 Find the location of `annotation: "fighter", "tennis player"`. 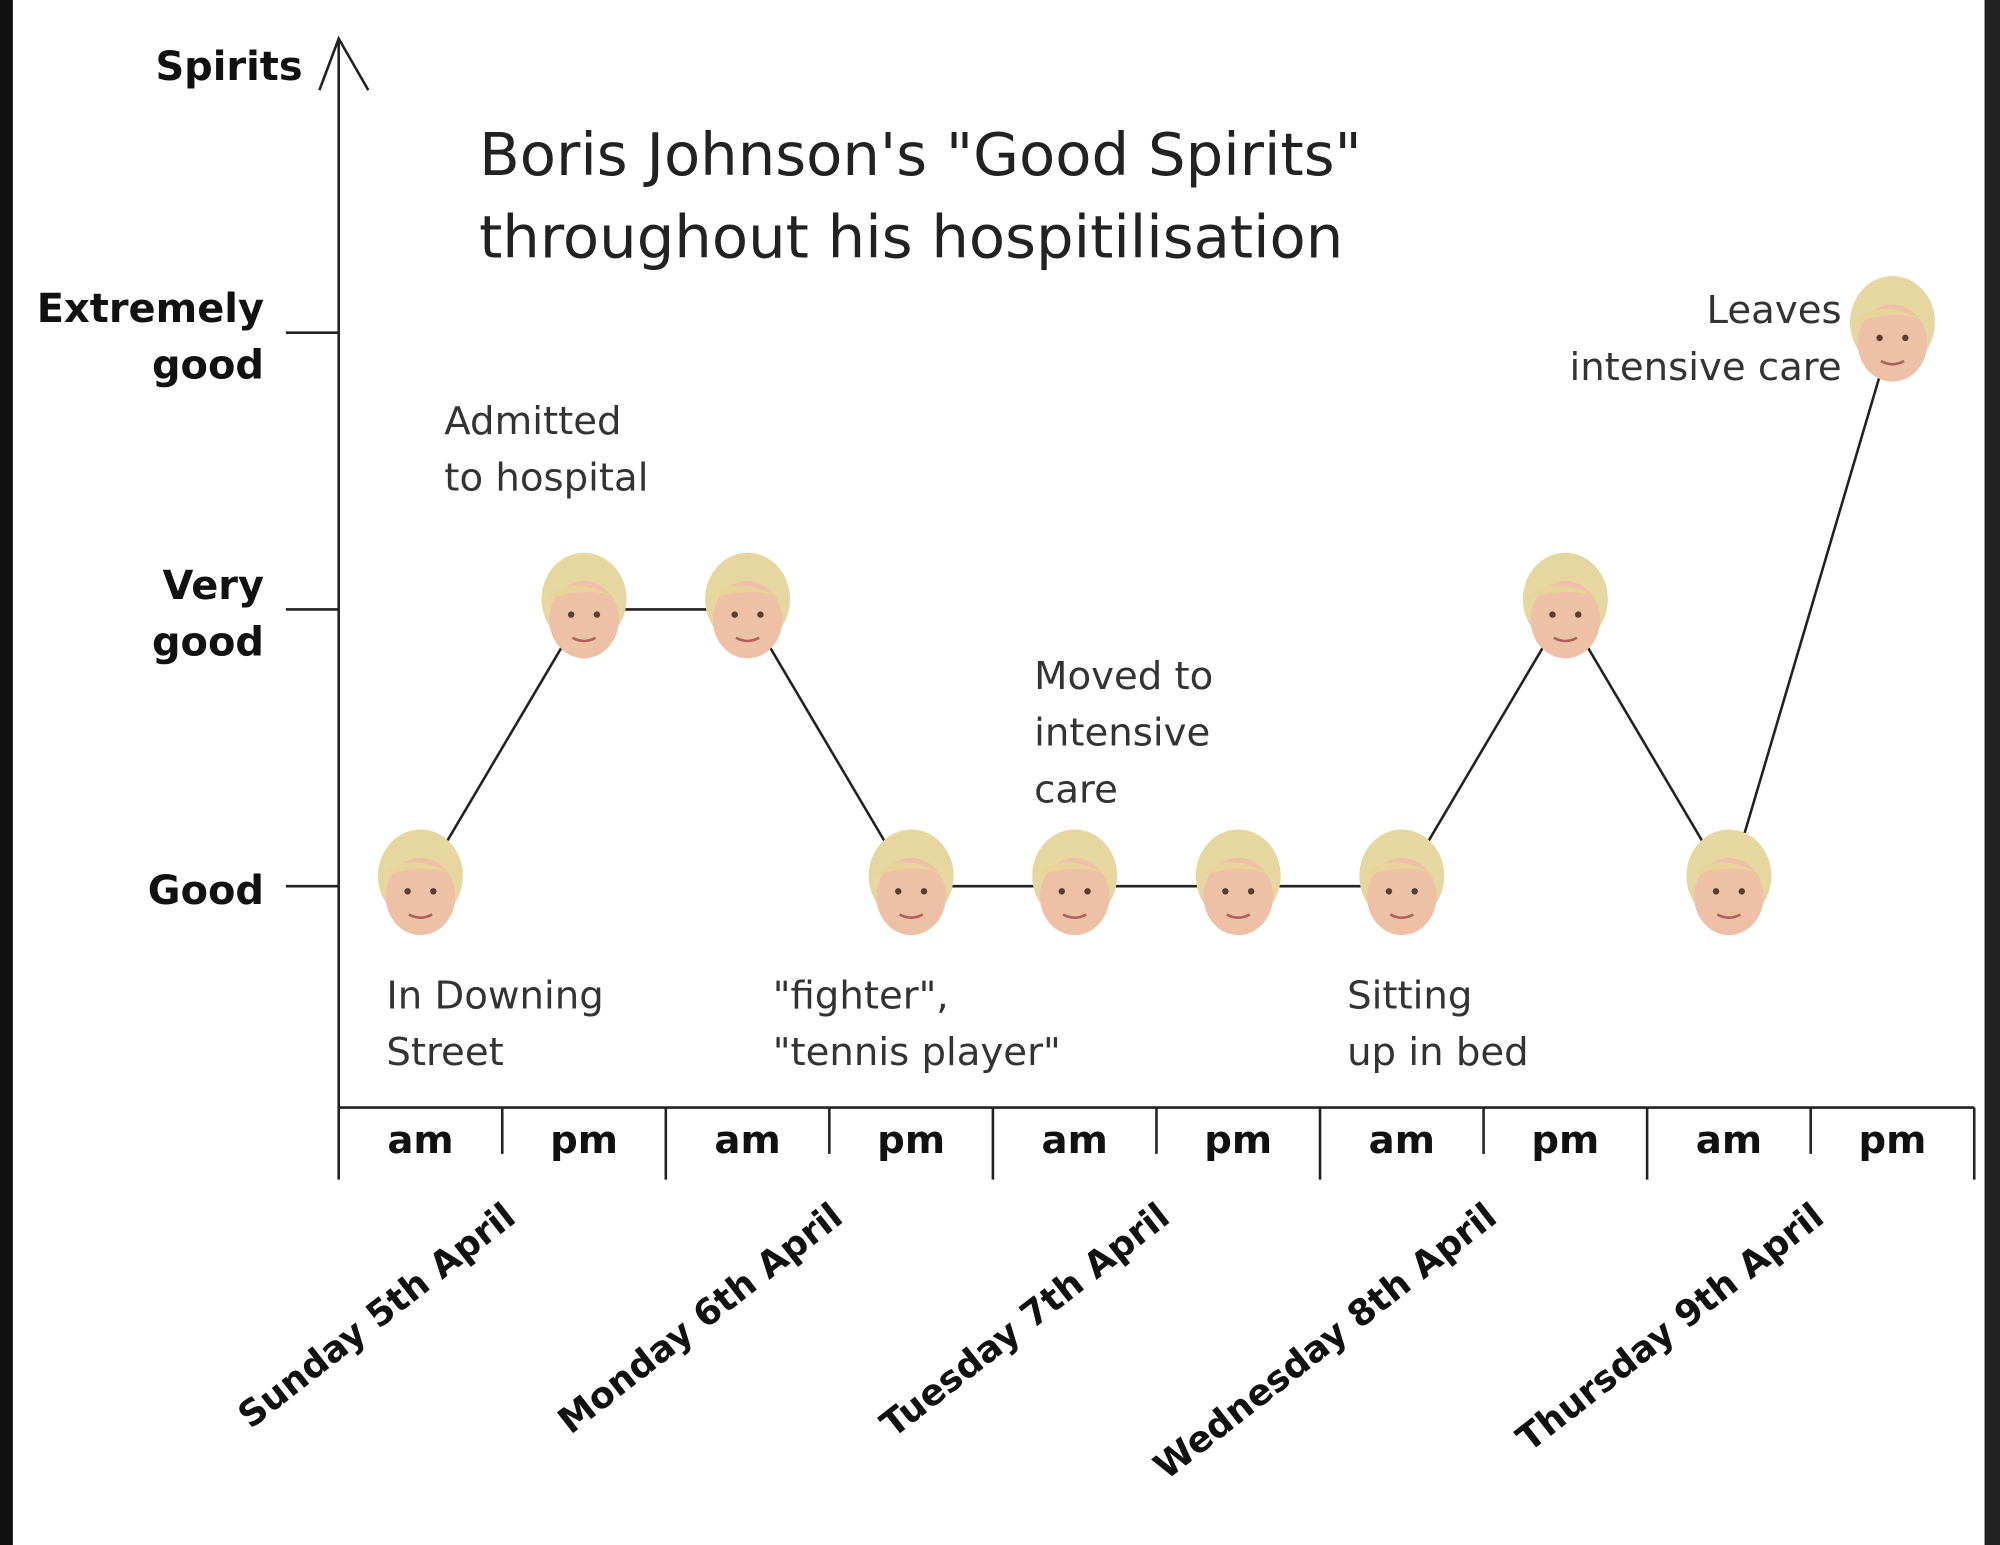

annotation: "fighter", "tennis player" is located at coordinates (916, 1024).